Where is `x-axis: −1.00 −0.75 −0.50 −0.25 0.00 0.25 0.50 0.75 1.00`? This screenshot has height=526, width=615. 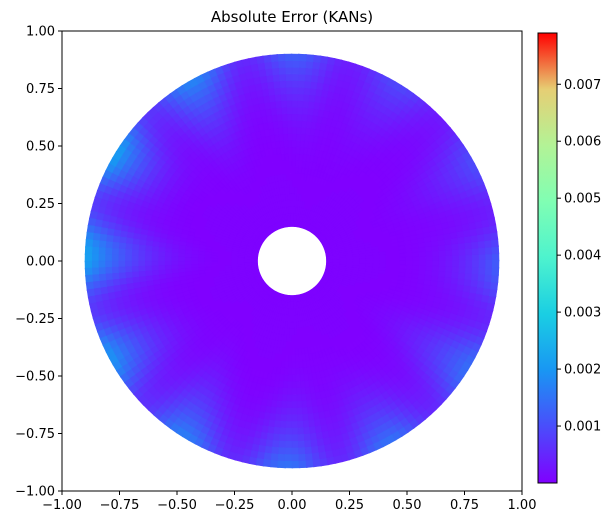
x-axis: −1.00 −0.75 −0.50 −0.25 0.00 0.25 0.50 0.75 1.00 is located at coordinates (289, 502).